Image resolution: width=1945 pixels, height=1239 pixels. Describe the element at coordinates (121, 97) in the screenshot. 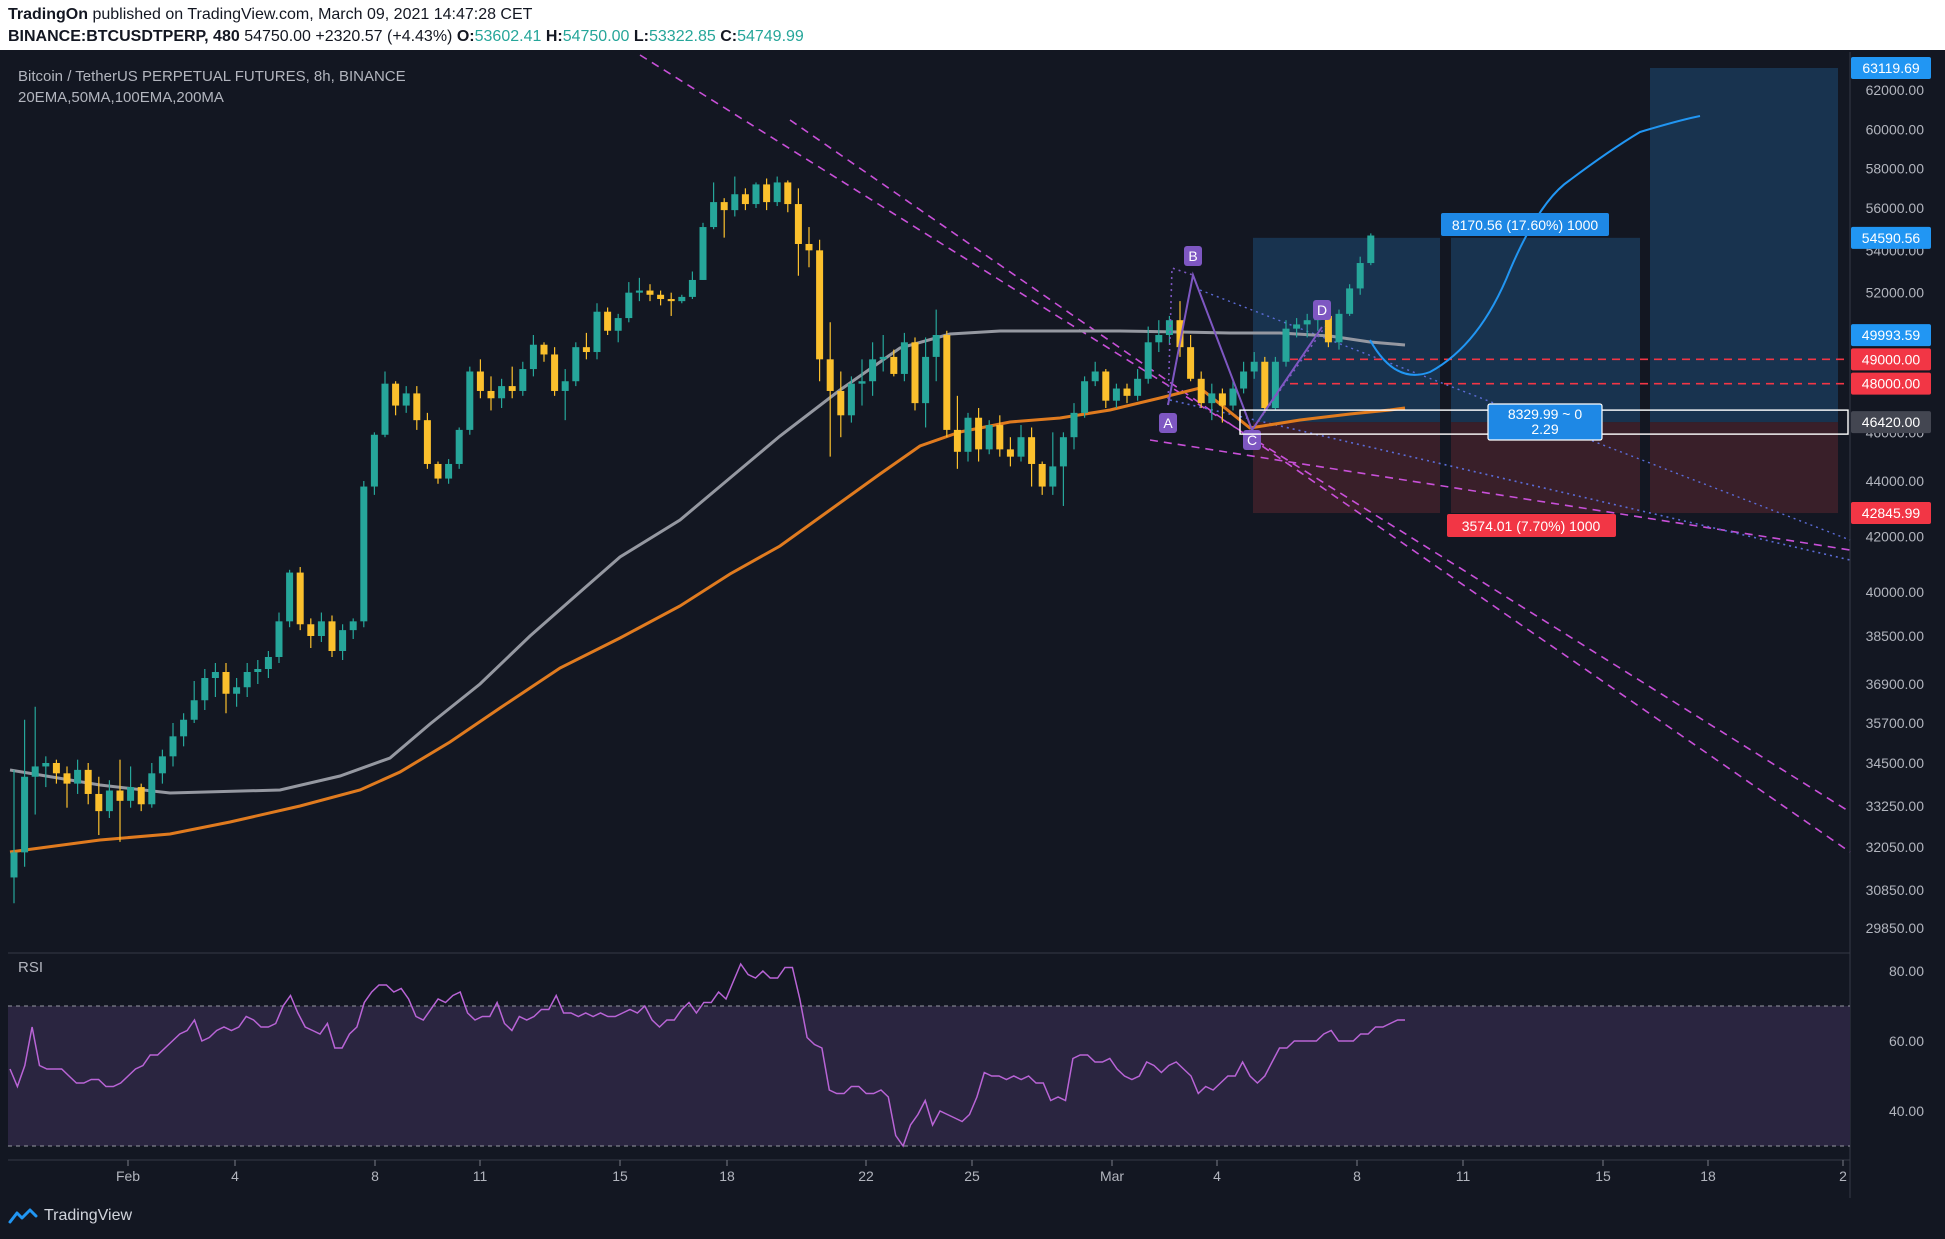

I see `indicator-list: 20EMA,50MA,100EMA,200MA` at that location.